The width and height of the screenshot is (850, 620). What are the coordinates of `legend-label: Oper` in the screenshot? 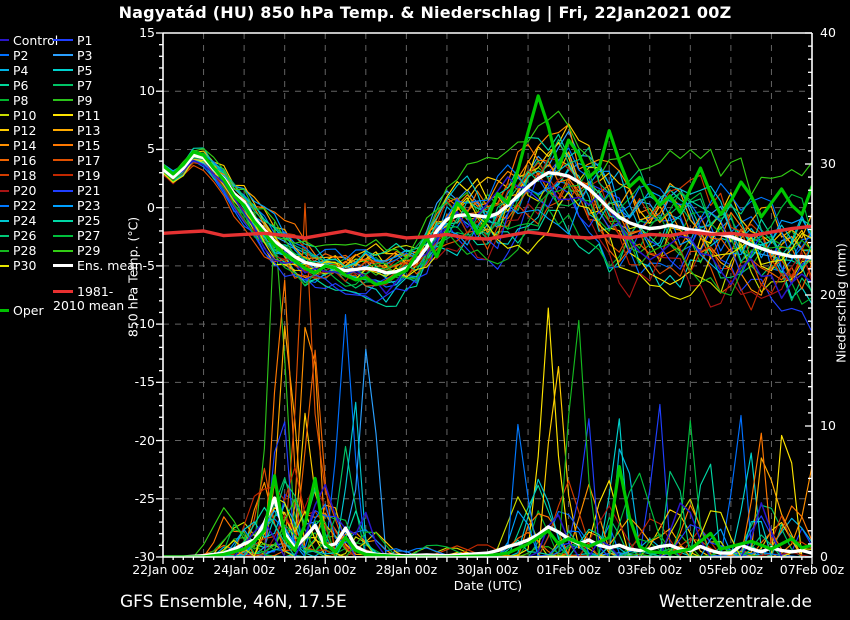 It's located at (28, 310).